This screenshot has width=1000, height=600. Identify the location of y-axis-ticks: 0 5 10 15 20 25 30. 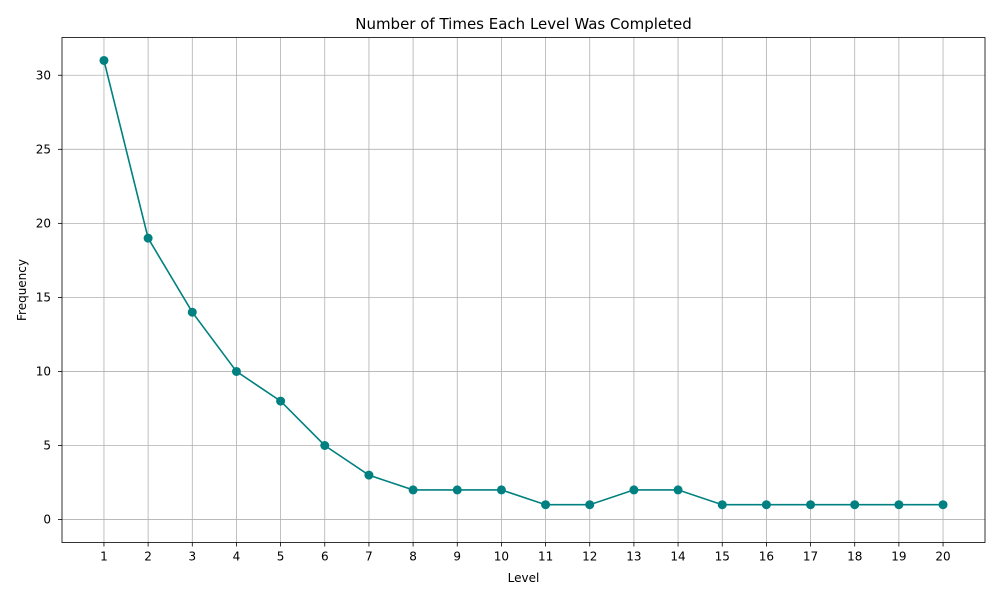
(49, 297).